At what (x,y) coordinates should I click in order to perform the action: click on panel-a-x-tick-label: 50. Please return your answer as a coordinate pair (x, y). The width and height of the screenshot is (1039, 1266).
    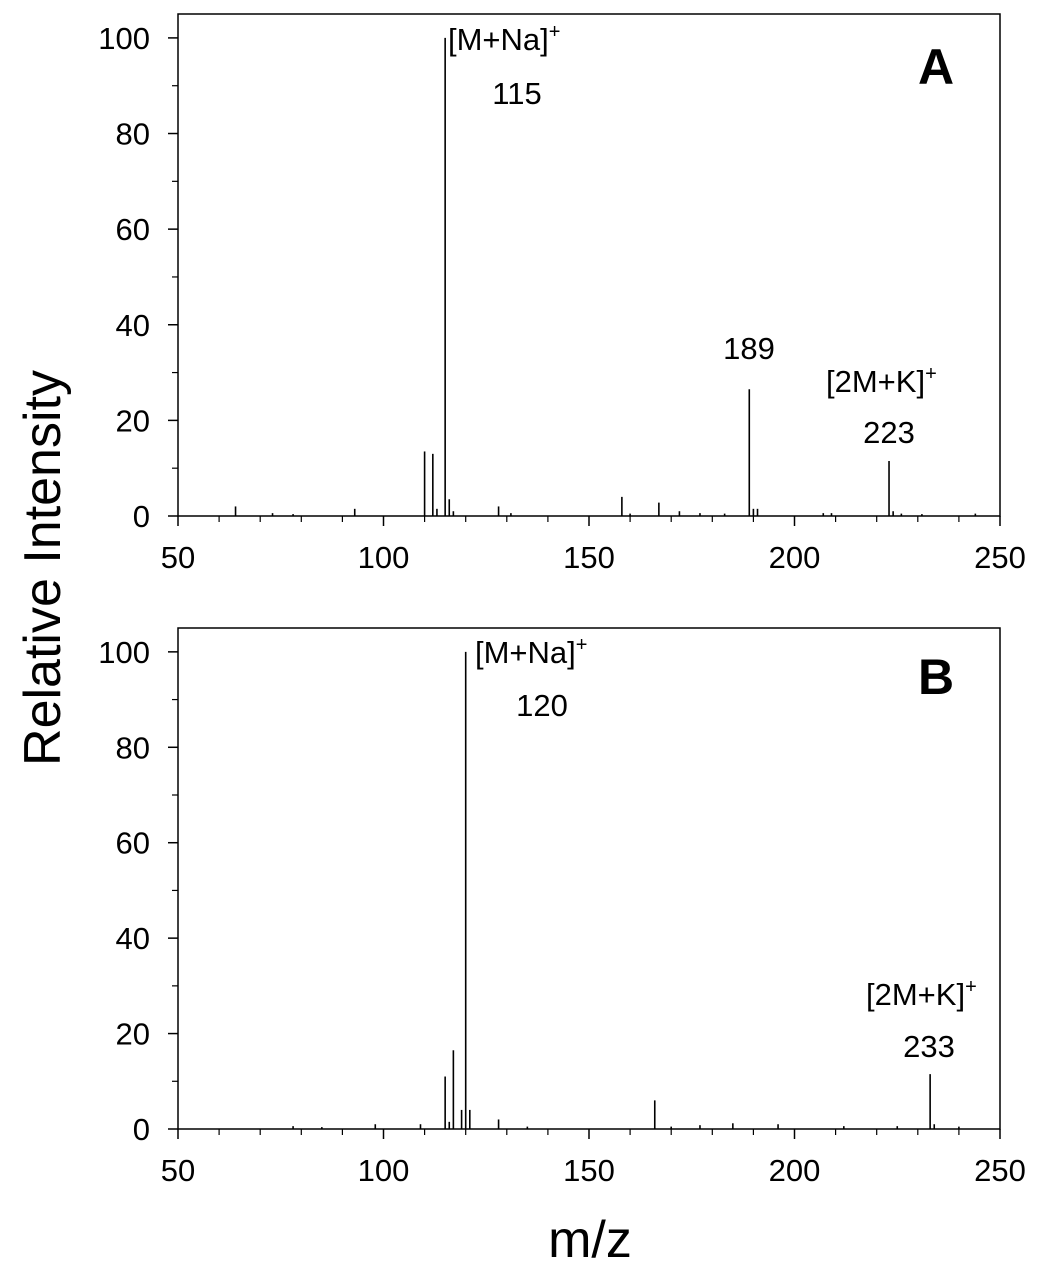
    Looking at the image, I should click on (178, 557).